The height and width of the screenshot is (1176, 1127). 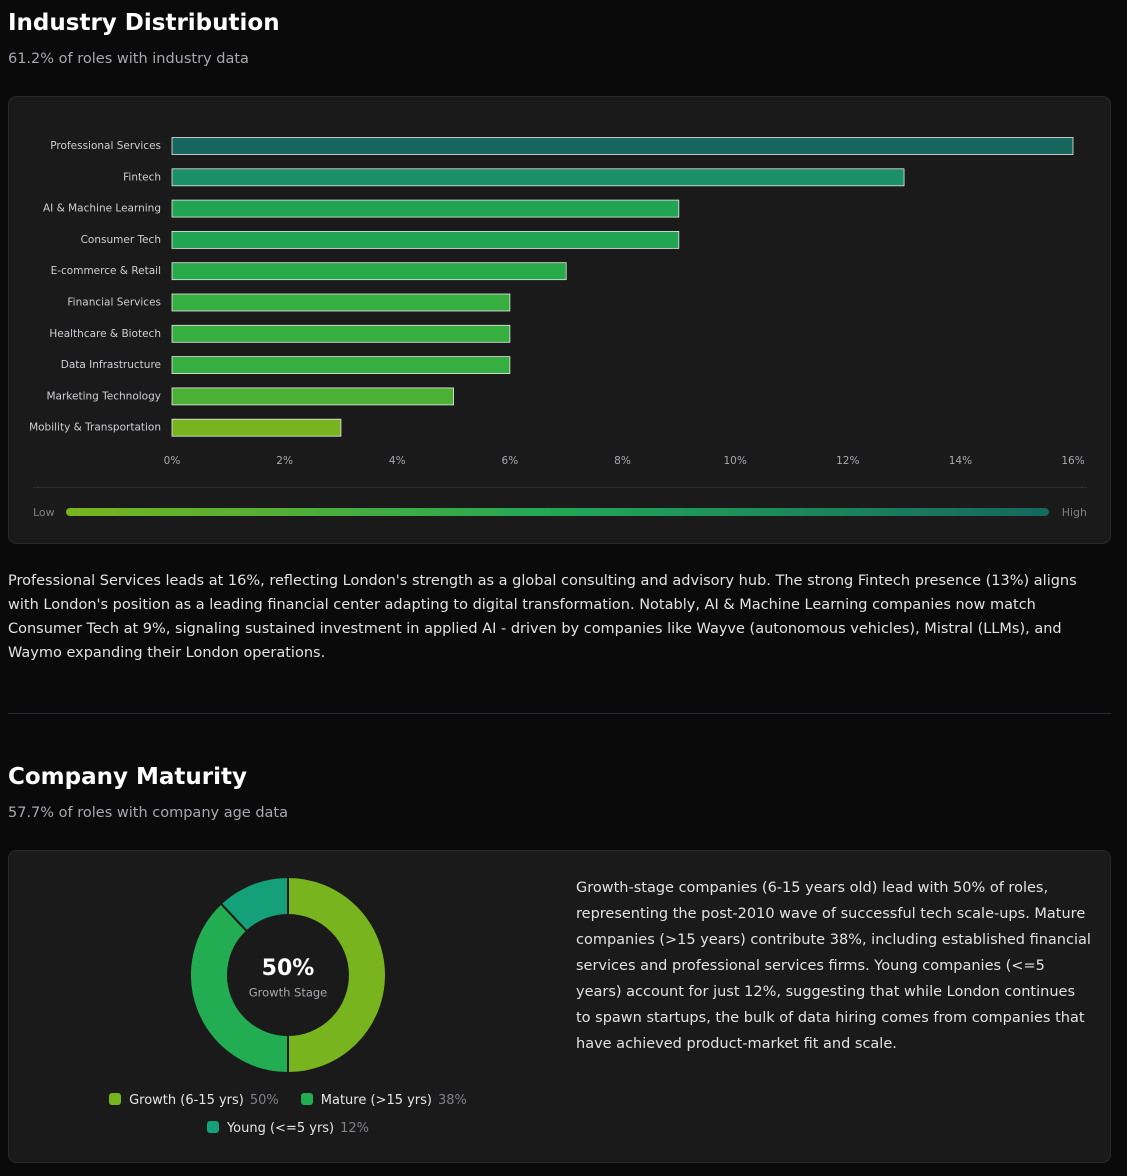 I want to click on x-tick-label: 14%, so click(x=960, y=461).